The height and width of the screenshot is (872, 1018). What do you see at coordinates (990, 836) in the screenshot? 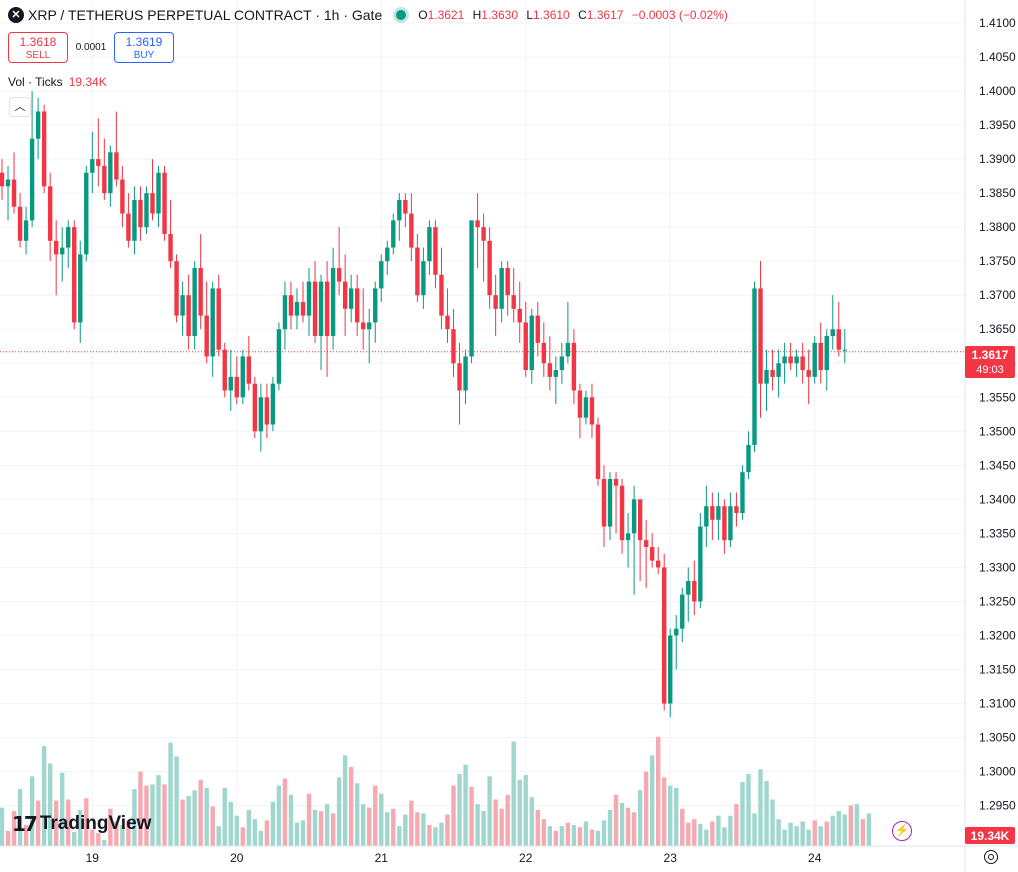
I see `volume-badge-value: 19.34K` at bounding box center [990, 836].